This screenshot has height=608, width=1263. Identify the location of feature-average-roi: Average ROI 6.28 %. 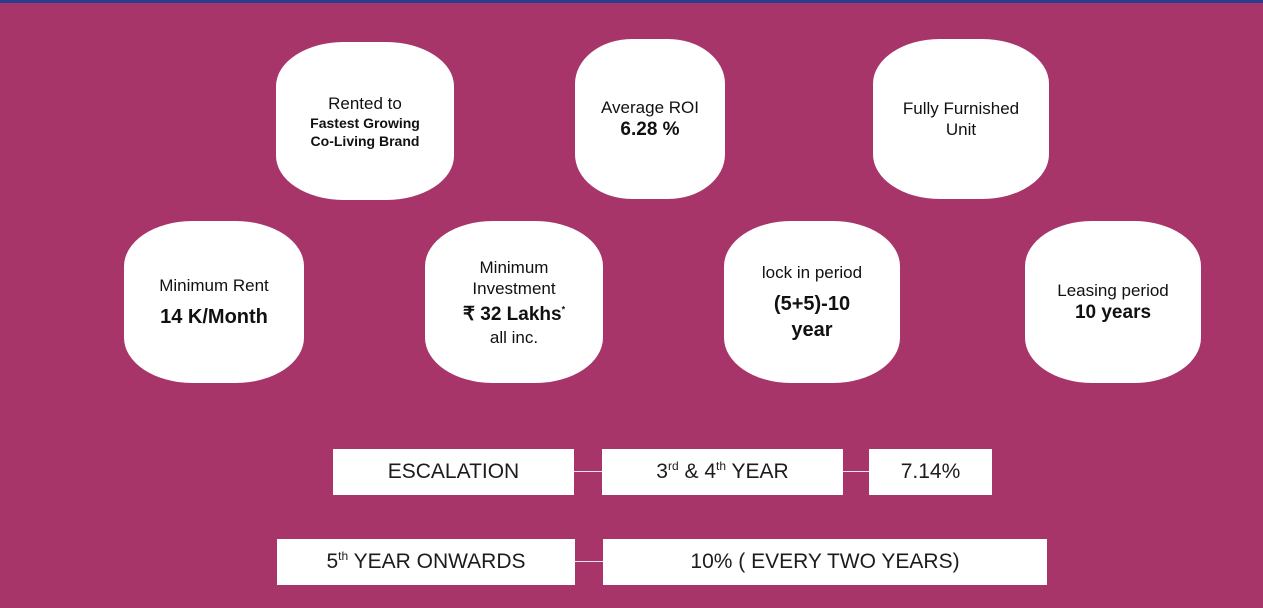
(650, 119).